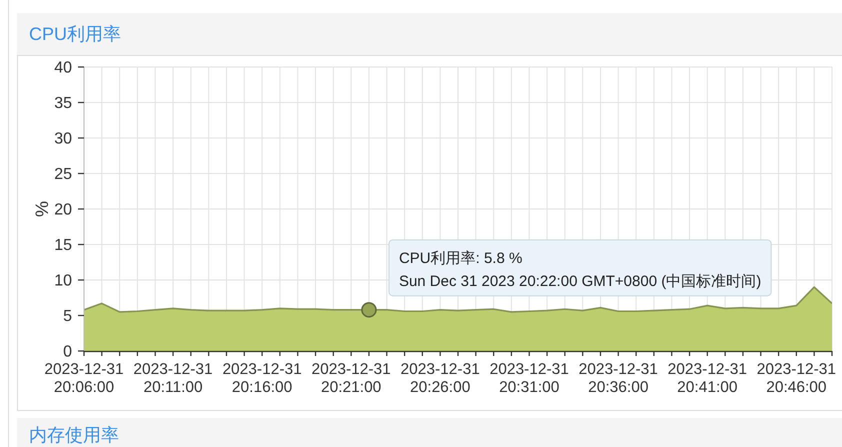 The width and height of the screenshot is (842, 447). I want to click on x-tick-label: 2023-12-31 20:26:00, so click(440, 378).